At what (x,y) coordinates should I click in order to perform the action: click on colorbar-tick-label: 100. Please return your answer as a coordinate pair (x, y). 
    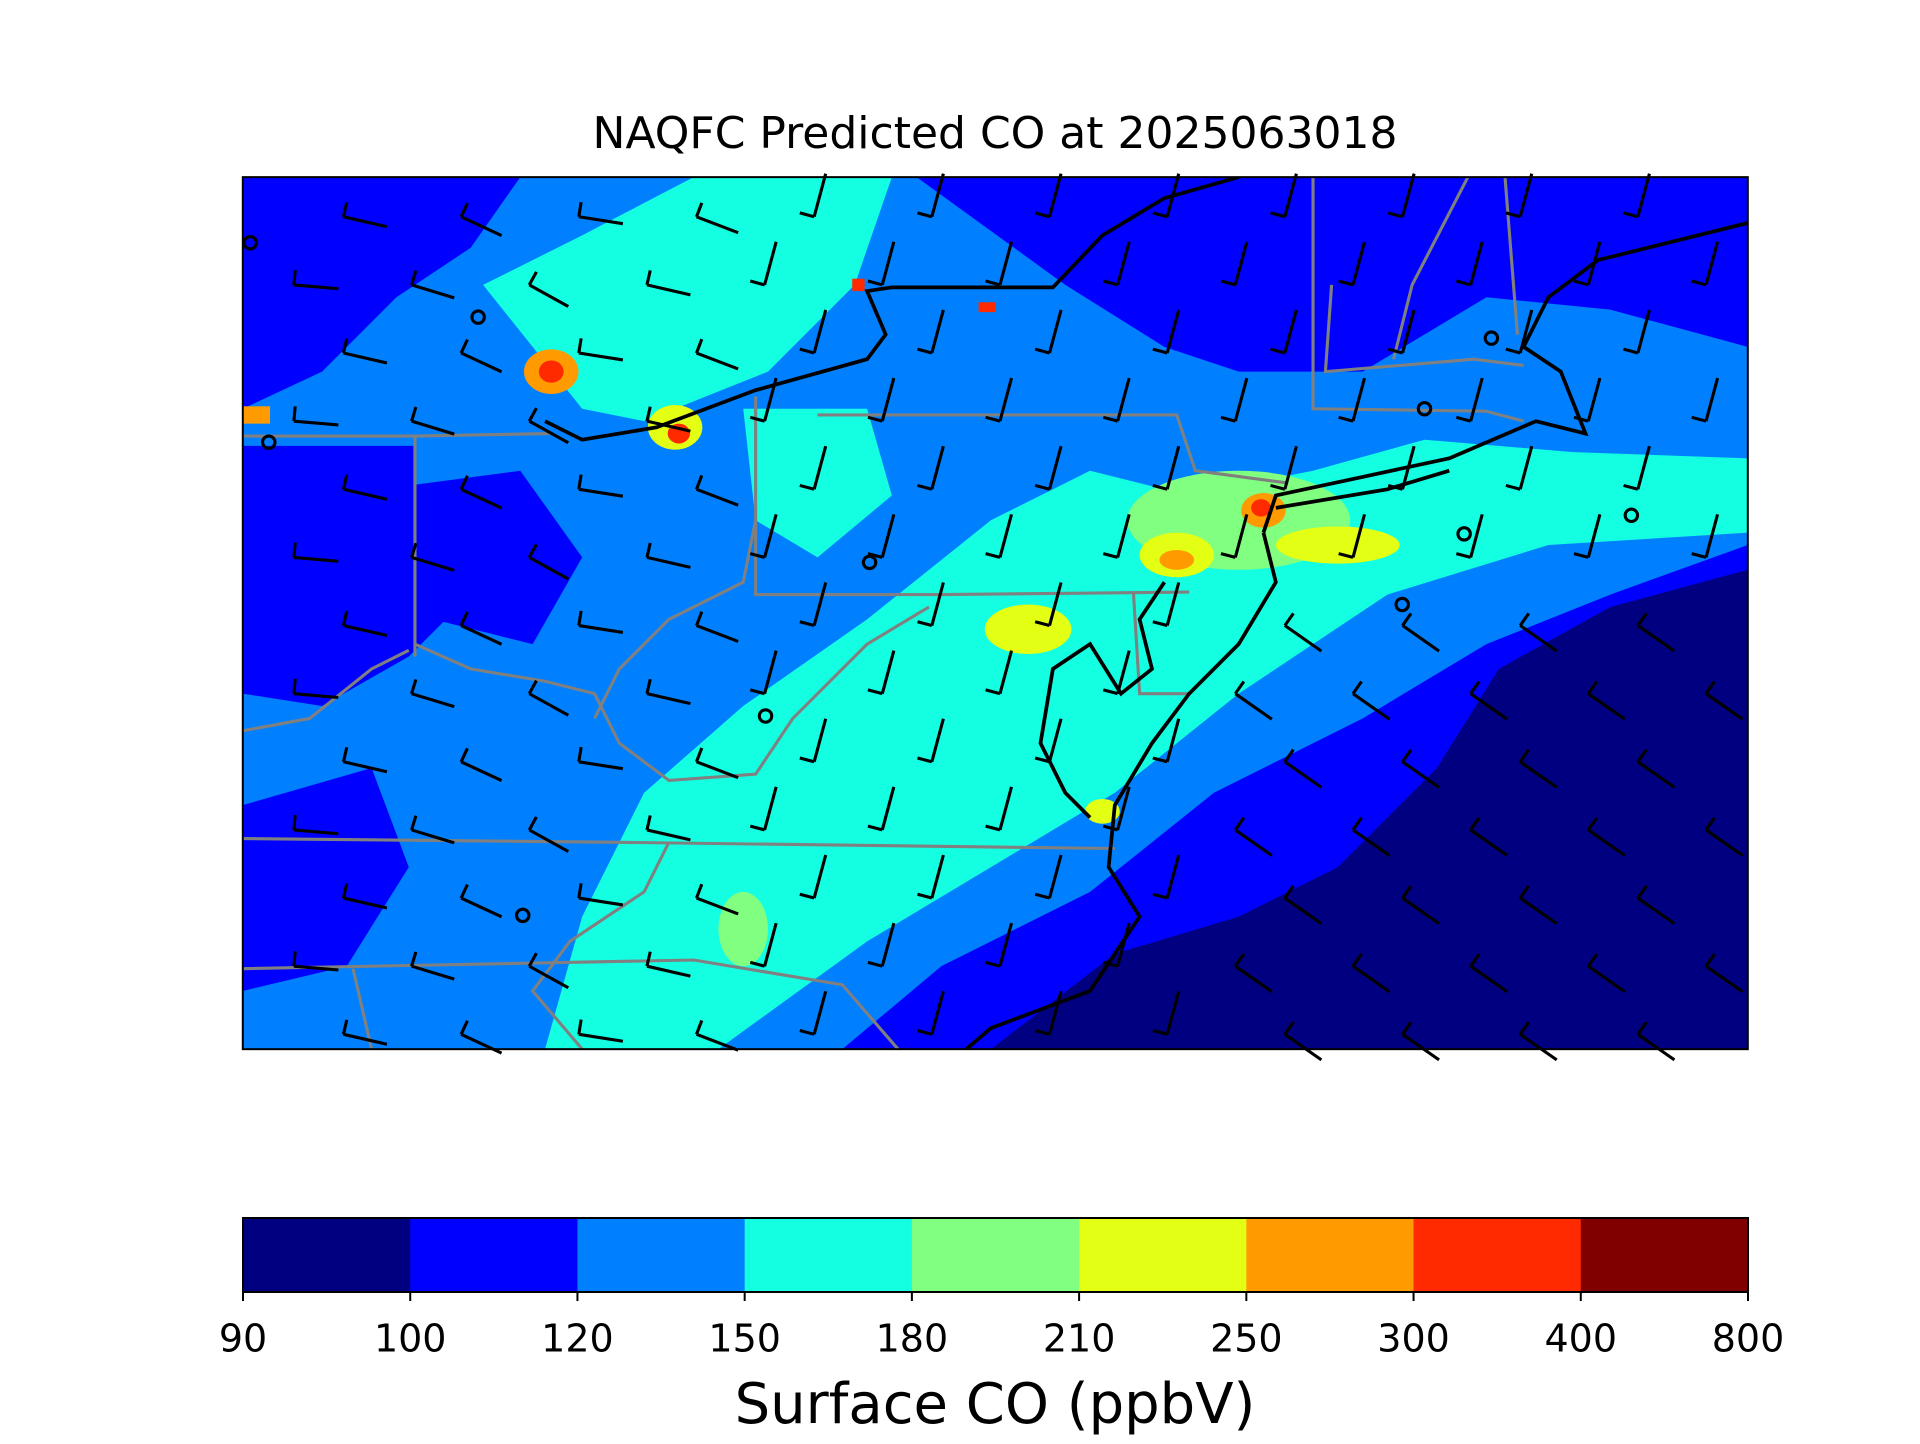
    Looking at the image, I should click on (410, 1339).